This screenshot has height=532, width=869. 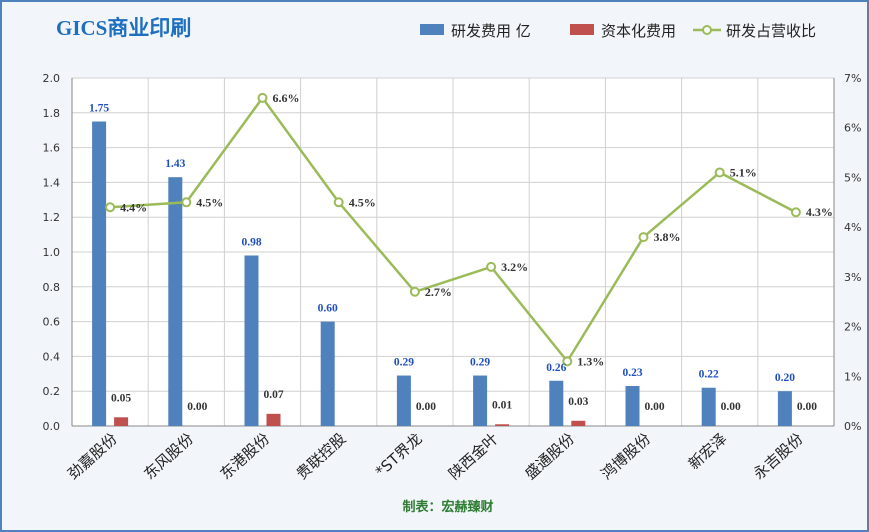 I want to click on x-category-label: 鸿博股份, so click(x=626, y=457).